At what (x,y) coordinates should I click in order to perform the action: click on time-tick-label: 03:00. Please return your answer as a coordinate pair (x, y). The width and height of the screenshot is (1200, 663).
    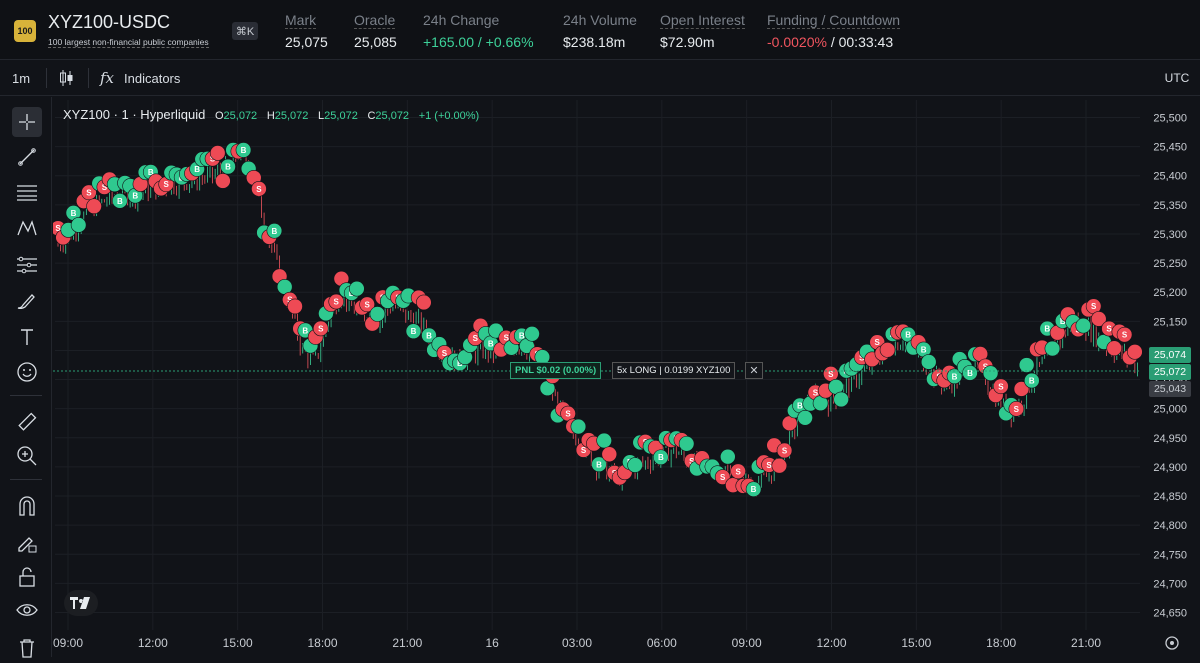
    Looking at the image, I should click on (577, 643).